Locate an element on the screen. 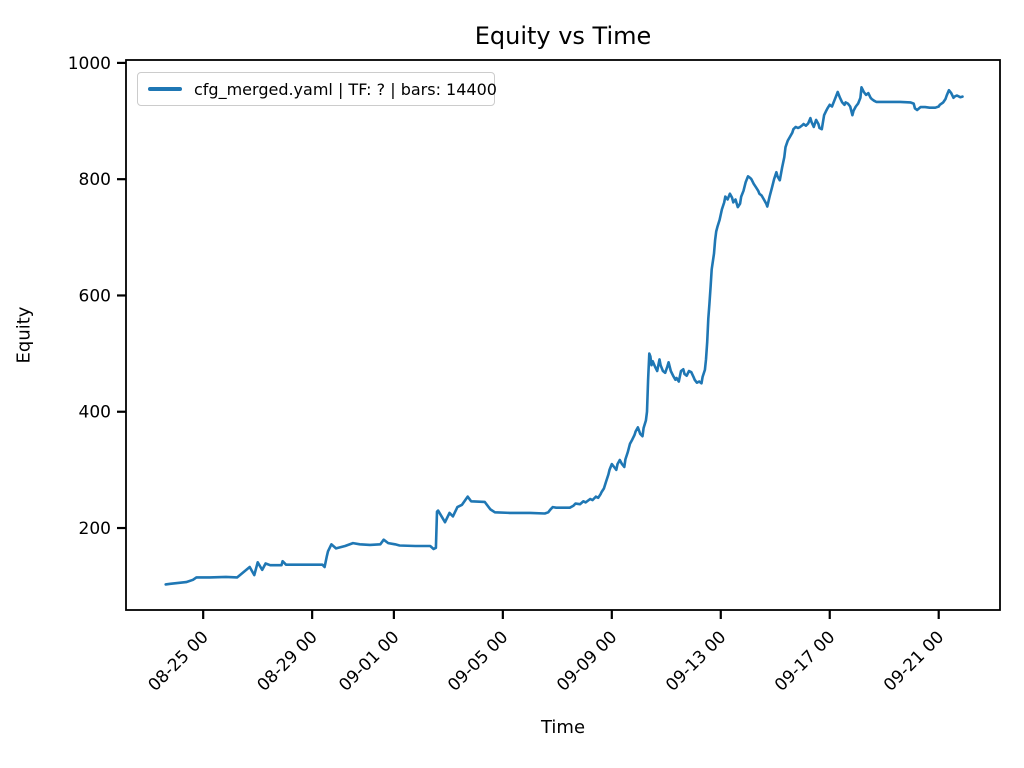 The width and height of the screenshot is (1024, 768). legend-label: cfg_merged.yaml | TF: ? | bars: 14400 is located at coordinates (345, 89).